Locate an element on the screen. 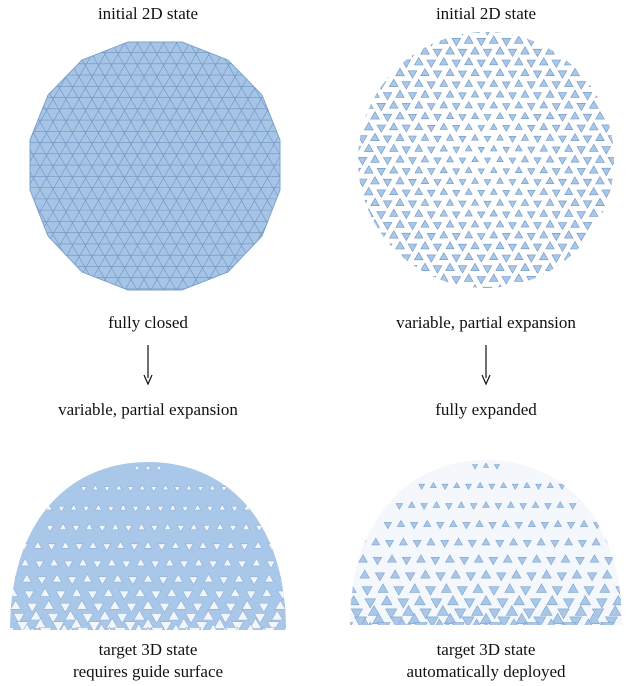  label: requires guide surface is located at coordinates (148, 671).